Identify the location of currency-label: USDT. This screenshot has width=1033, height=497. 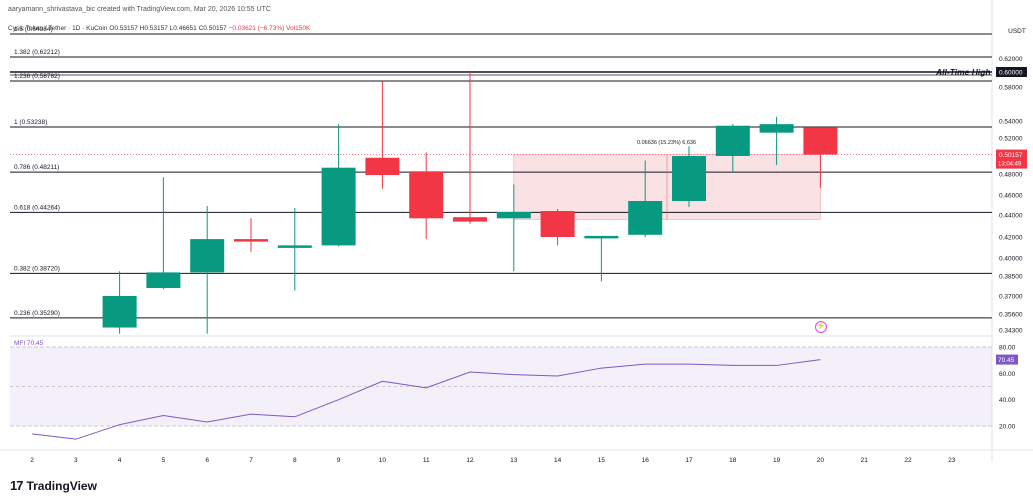
(1017, 31).